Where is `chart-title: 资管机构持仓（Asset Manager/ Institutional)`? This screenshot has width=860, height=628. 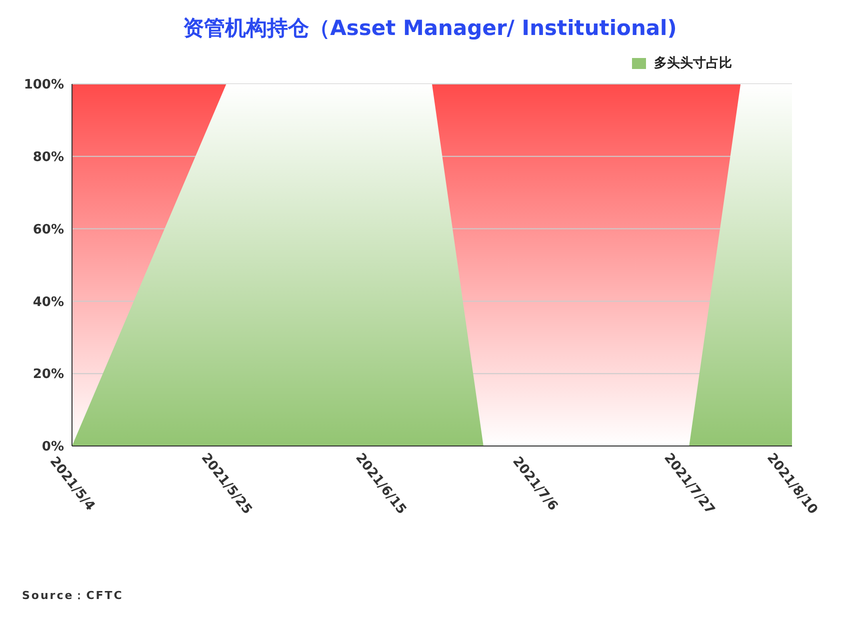 chart-title: 资管机构持仓（Asset Manager/ Institutional) is located at coordinates (430, 28).